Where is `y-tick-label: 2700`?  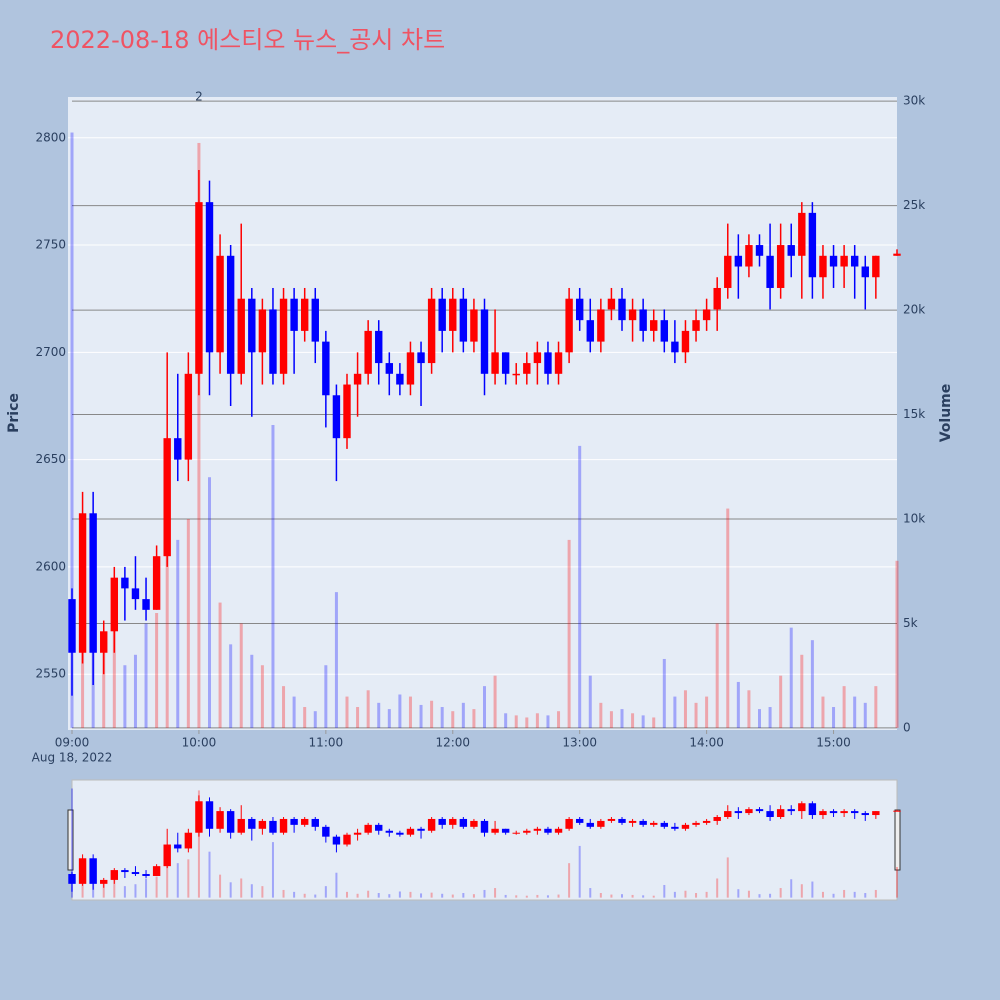
y-tick-label: 2700 is located at coordinates (50, 352).